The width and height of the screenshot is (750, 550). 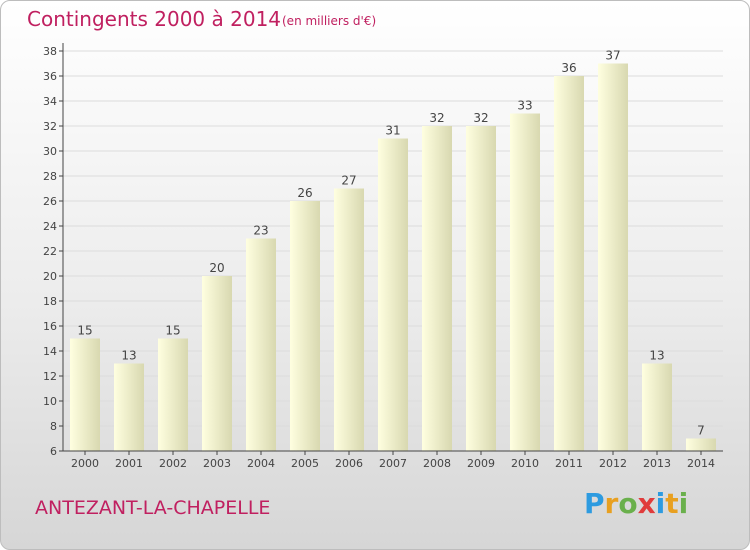 What do you see at coordinates (260, 231) in the screenshot?
I see `bar-value-label: 23` at bounding box center [260, 231].